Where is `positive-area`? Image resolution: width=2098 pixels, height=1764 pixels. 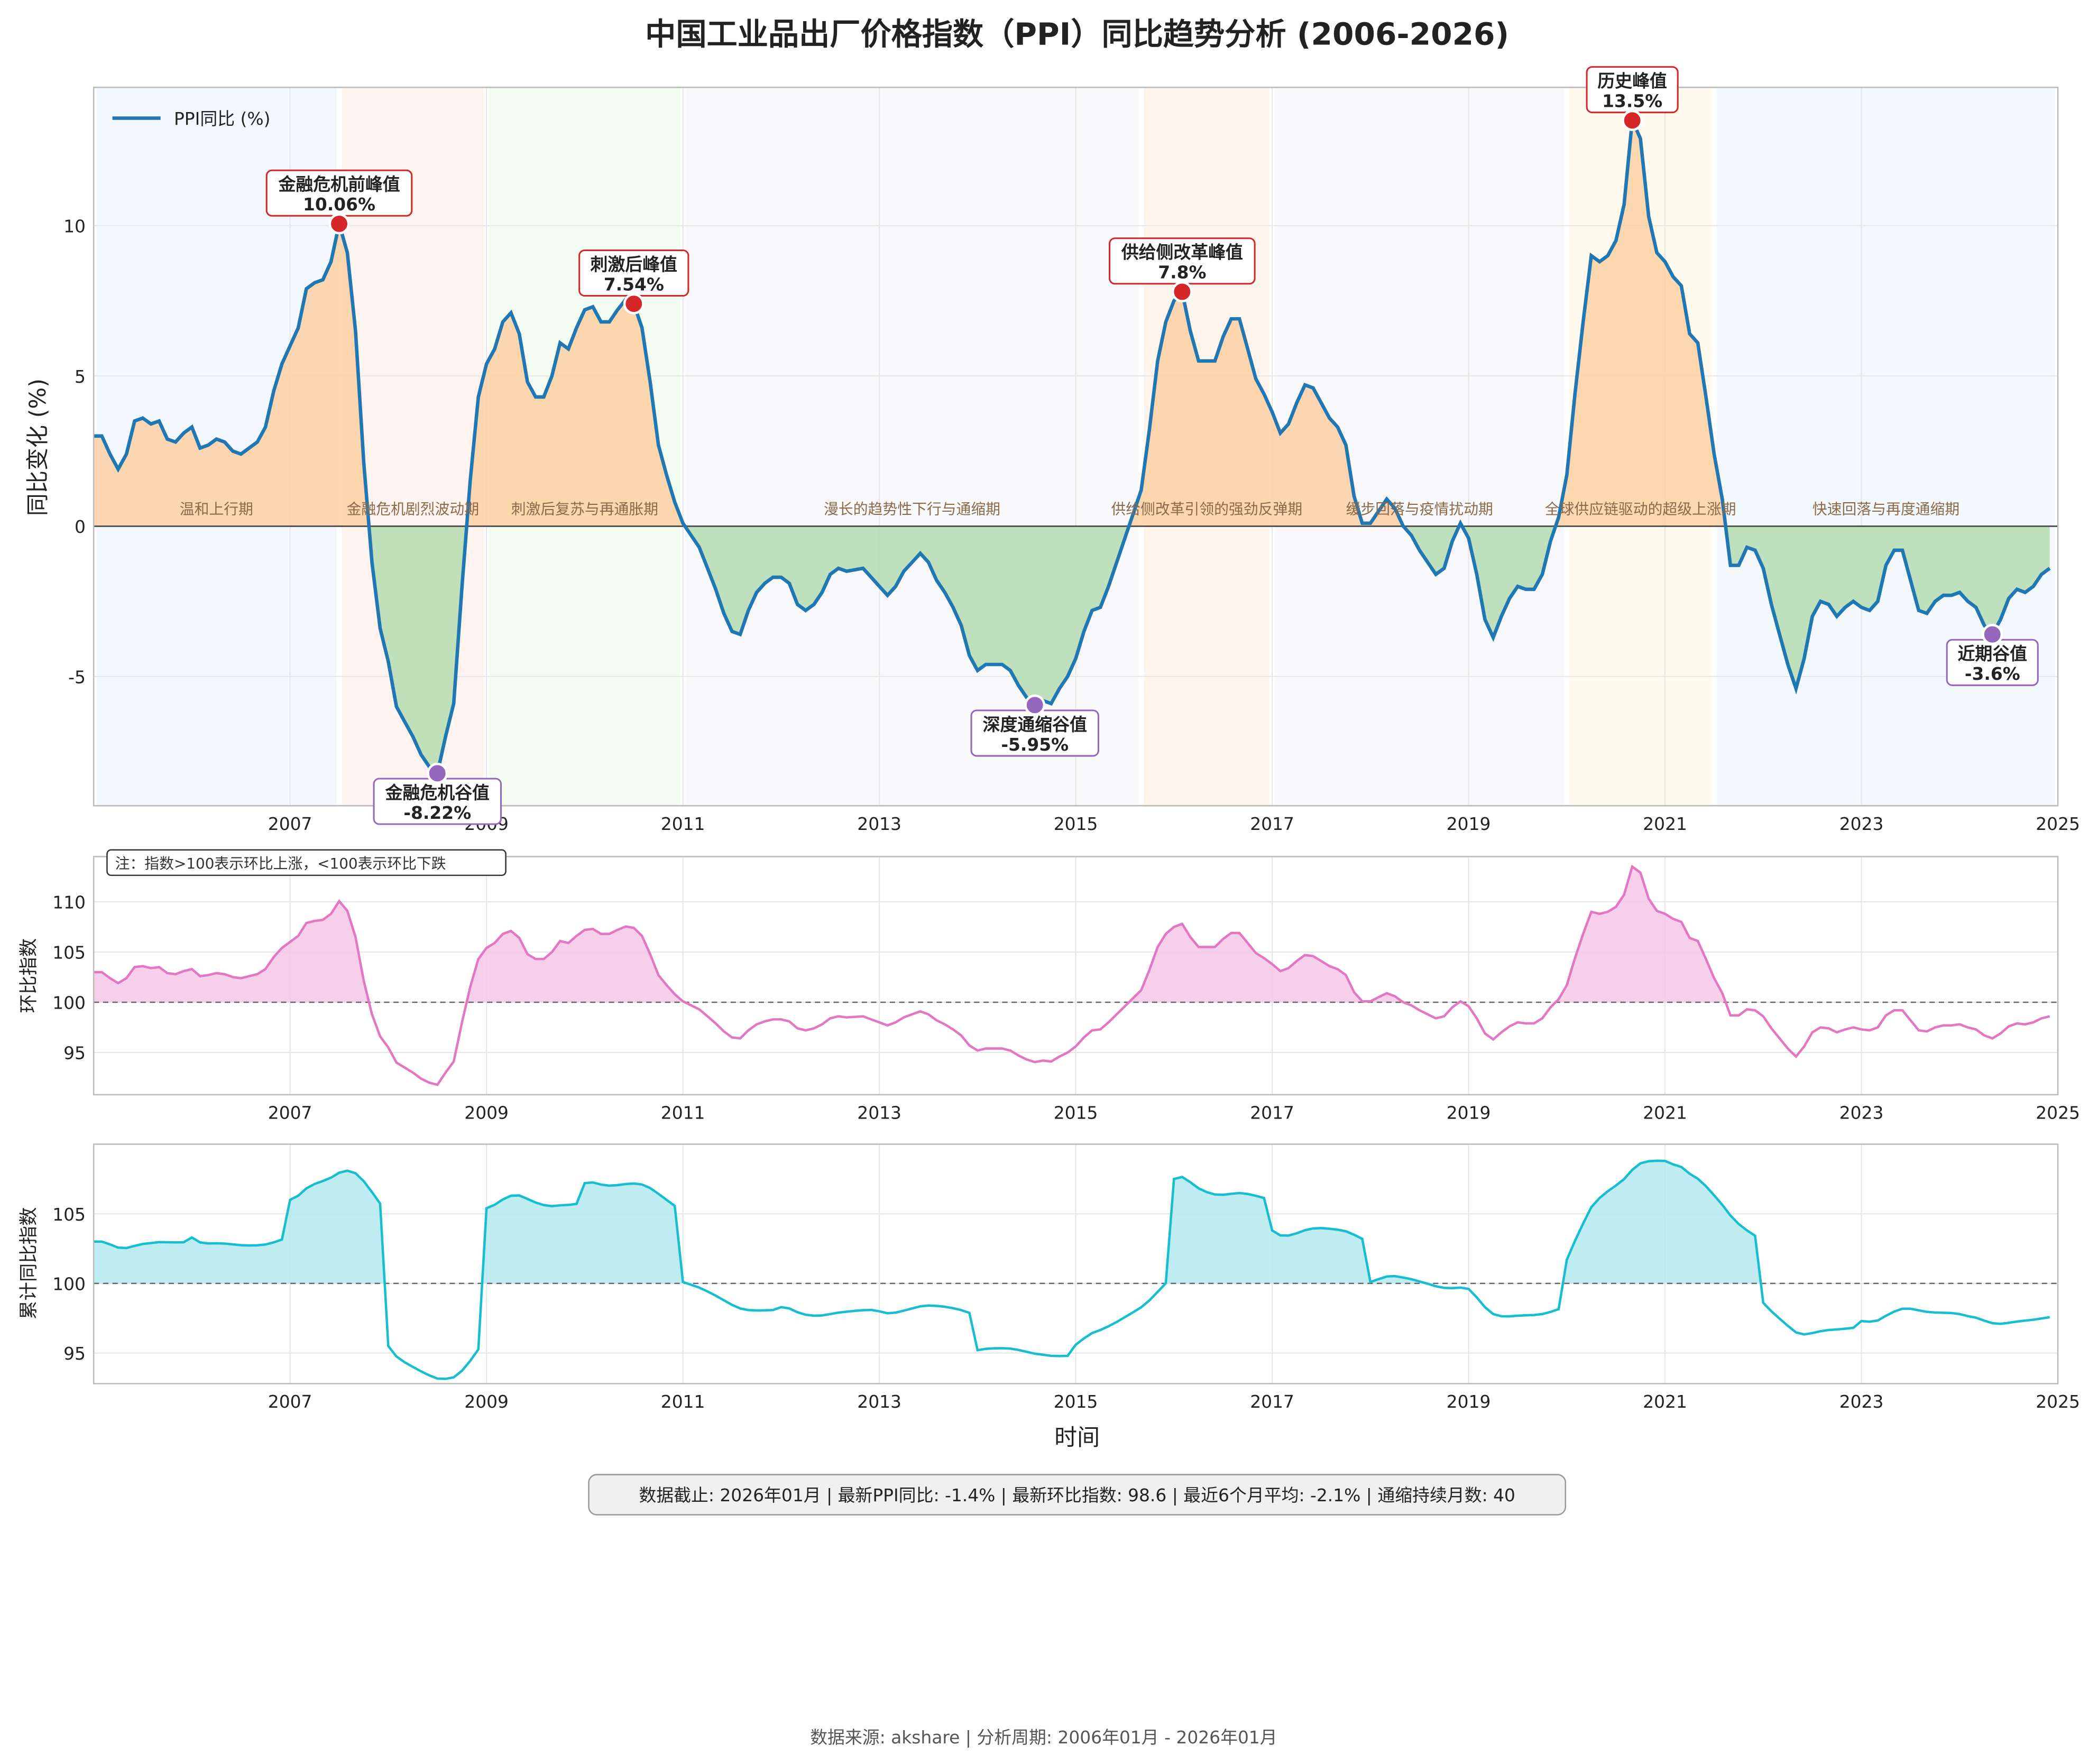 positive-area is located at coordinates (910, 934).